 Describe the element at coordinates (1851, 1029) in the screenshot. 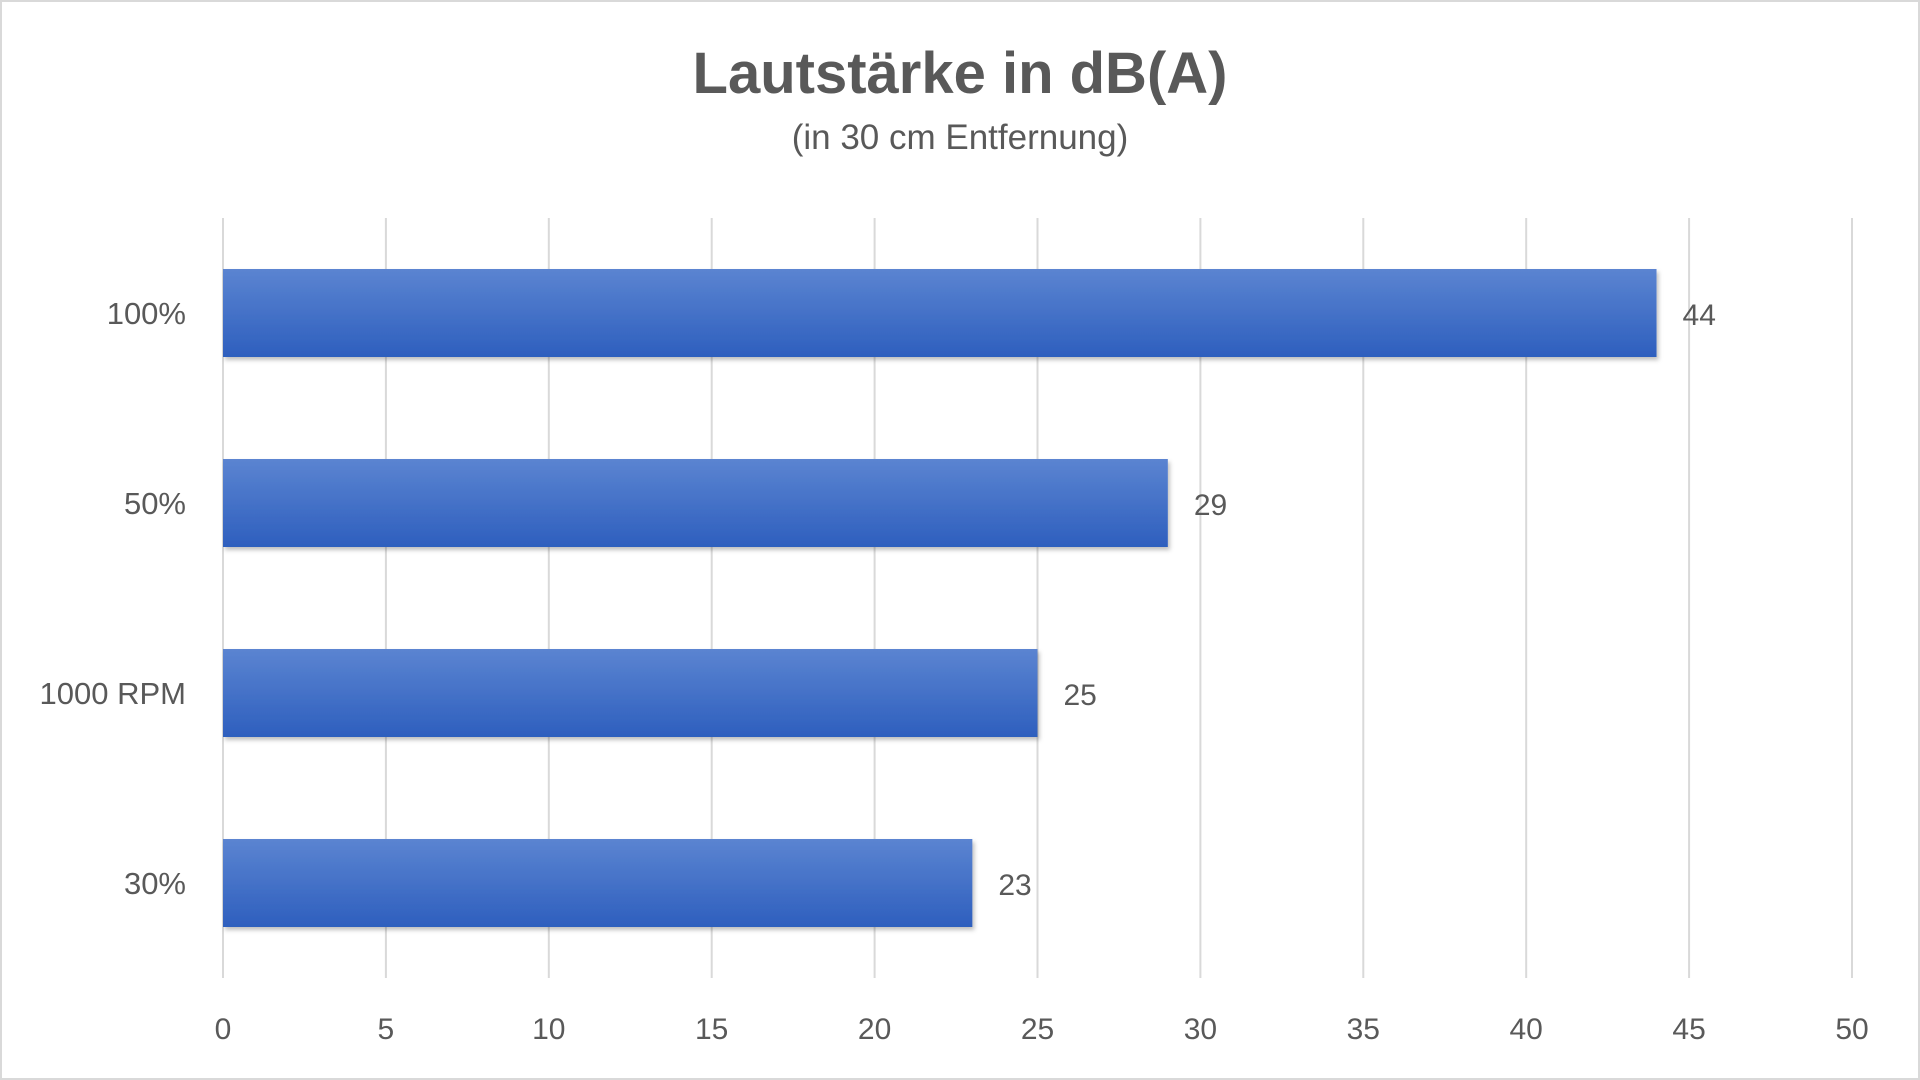

I see `x-tick-label: 50` at that location.